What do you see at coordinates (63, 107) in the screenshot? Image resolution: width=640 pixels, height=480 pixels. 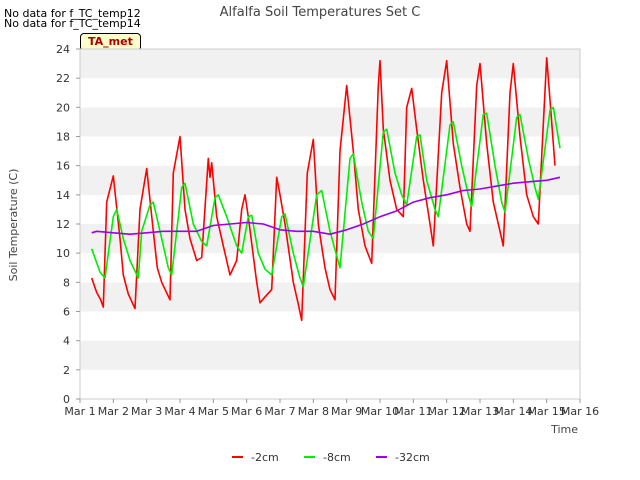 I see `y-tick-label: 20` at bounding box center [63, 107].